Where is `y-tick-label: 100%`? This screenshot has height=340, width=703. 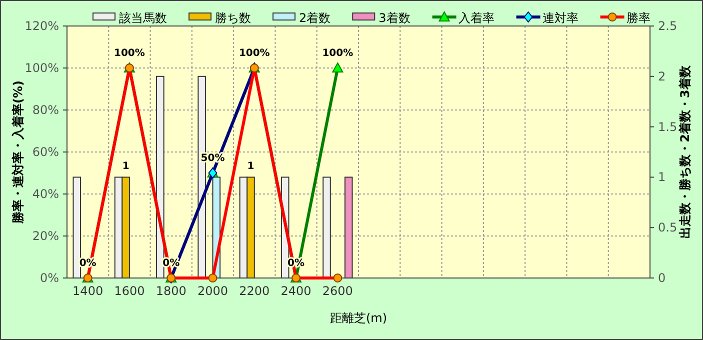
y-tick-label: 100% is located at coordinates (41, 68).